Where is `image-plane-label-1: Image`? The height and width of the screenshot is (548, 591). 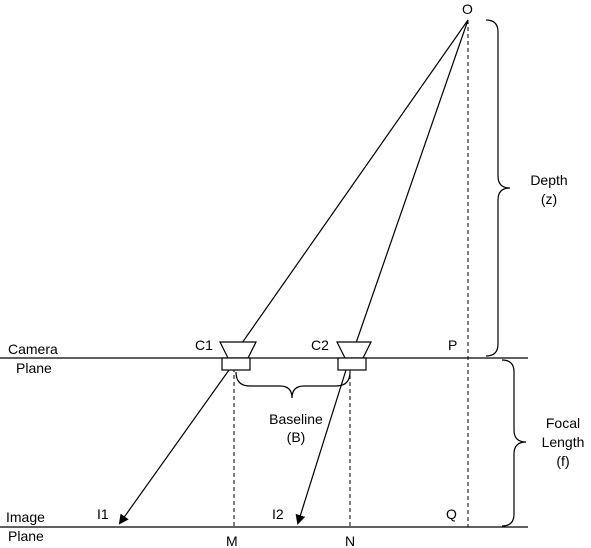
image-plane-label-1: Image is located at coordinates (25, 517).